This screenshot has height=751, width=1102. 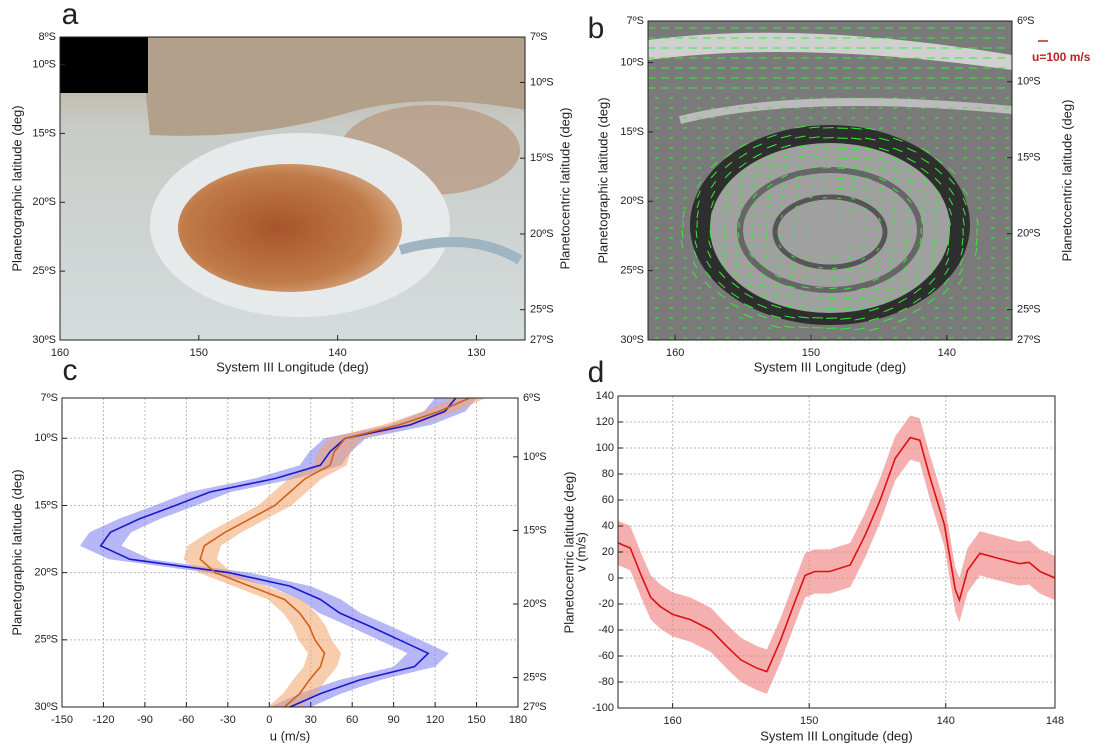 I want to click on y-axis-title: Planetographic latitude (deg), so click(x=16, y=552).